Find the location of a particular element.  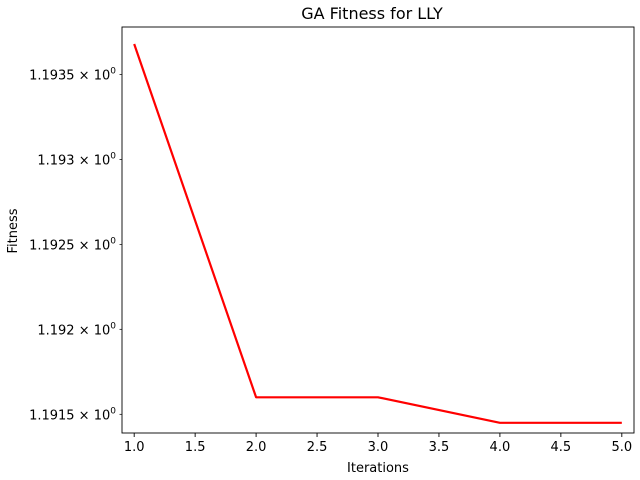

x-axis-ticks: 1.0 1.5 2.0 2.5 3.0 3.5 4.0 4.5 5.0 is located at coordinates (378, 444).